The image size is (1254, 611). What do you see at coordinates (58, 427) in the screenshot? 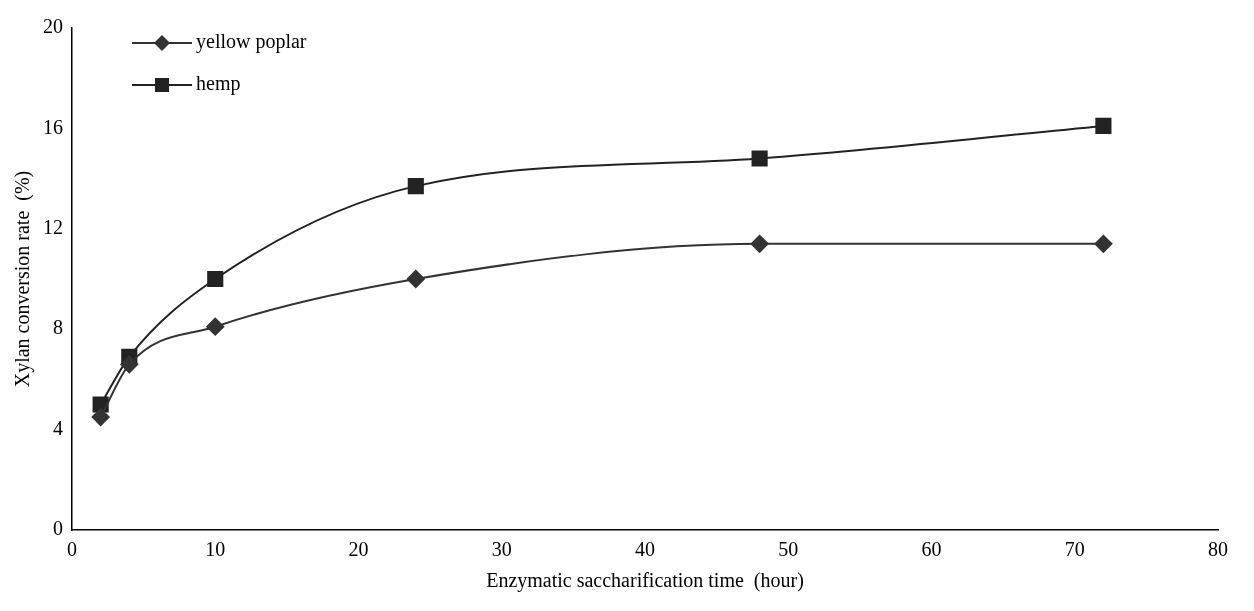
I see `y-tick-label: 4` at bounding box center [58, 427].